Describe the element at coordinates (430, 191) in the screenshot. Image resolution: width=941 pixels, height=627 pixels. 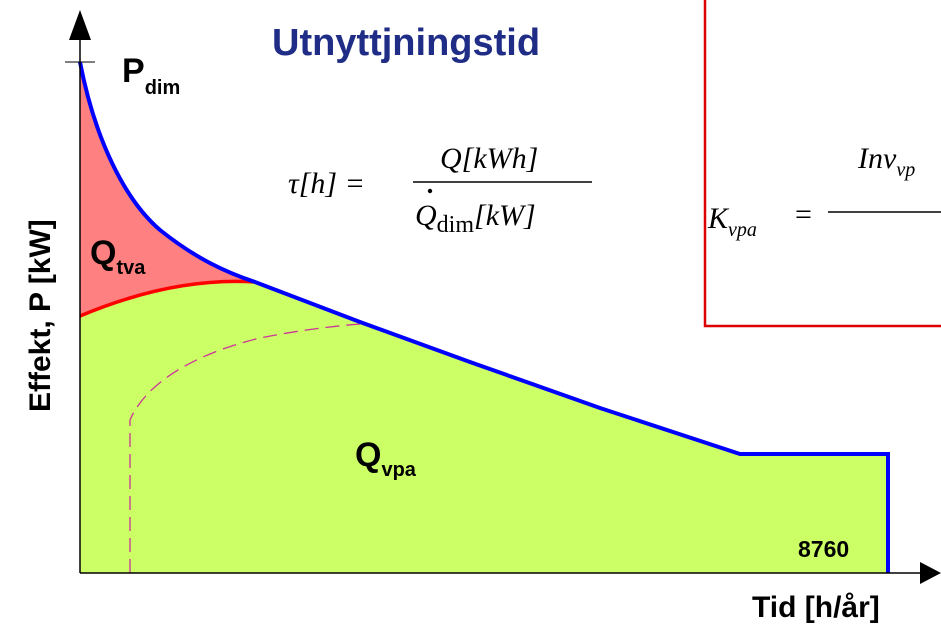
I see `formula-tau-dot` at that location.